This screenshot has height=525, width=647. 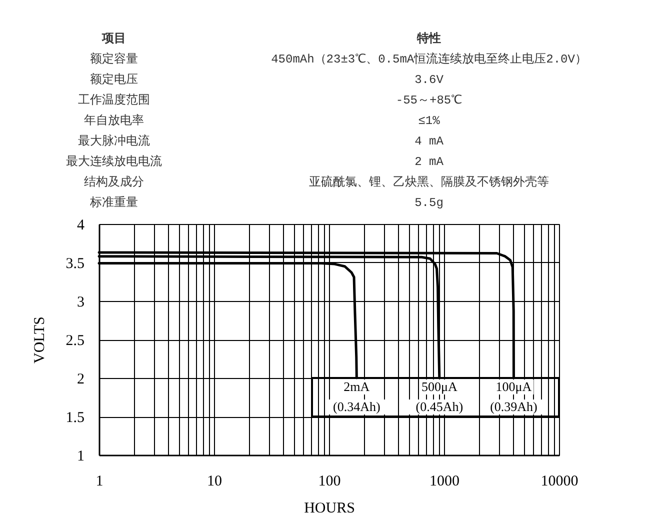 I want to click on y-tick-label: 2.5, so click(x=75, y=341).